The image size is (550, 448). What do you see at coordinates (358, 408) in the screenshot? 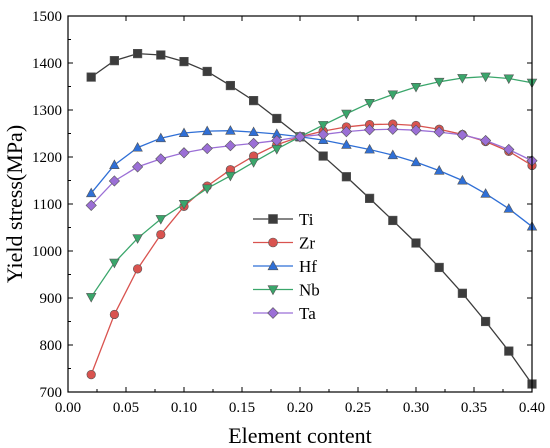
I see `x-tick-label: 0.25` at bounding box center [358, 408].